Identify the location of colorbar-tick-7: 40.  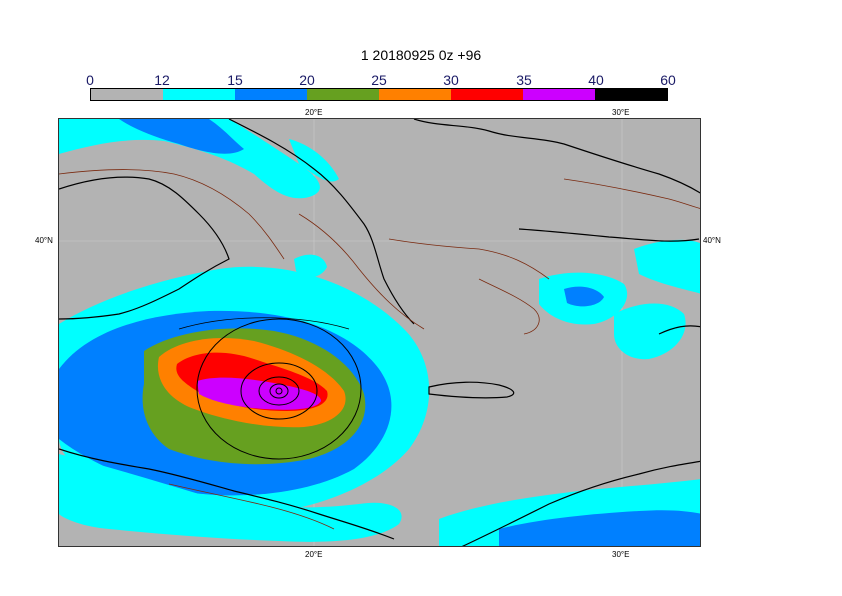
(596, 80).